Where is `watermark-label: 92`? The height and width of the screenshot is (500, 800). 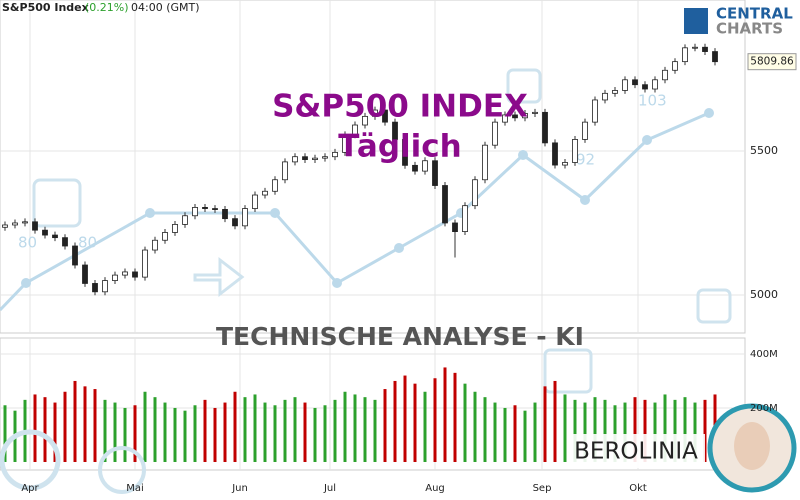
watermark-label: 92 is located at coordinates (585, 160).